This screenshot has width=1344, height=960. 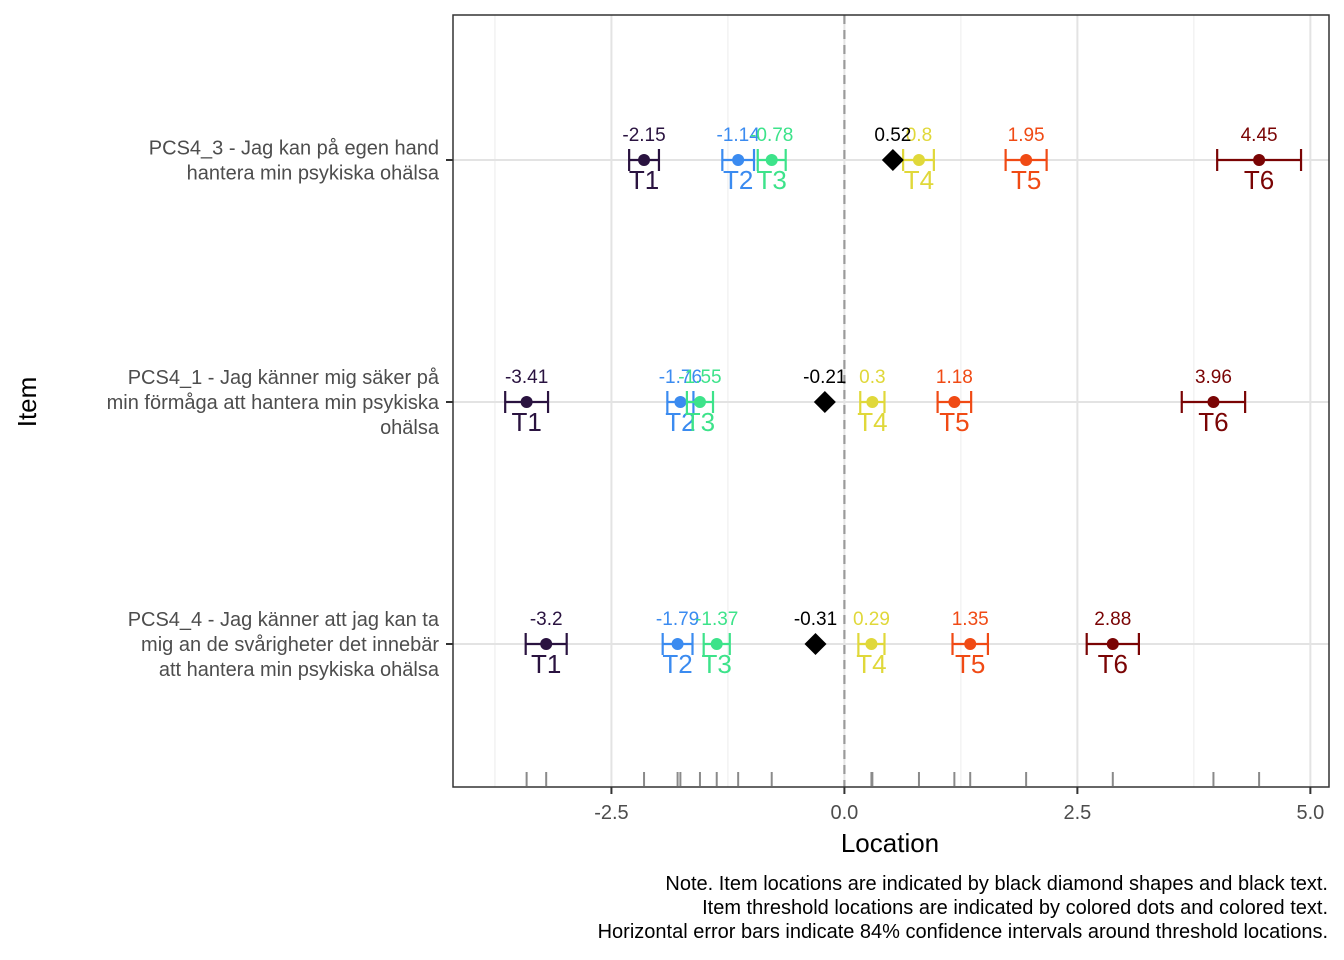 I want to click on threshold-value-label: -2.15, so click(x=643, y=135).